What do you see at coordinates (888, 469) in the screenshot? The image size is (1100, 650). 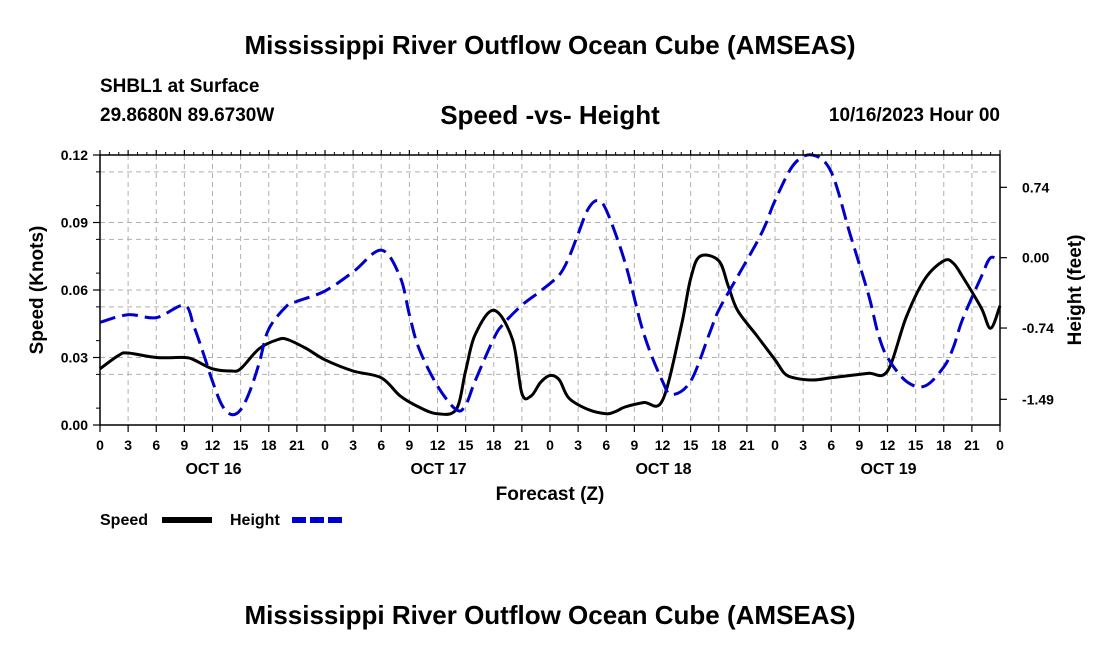 I see `day-label: OCT 19` at bounding box center [888, 469].